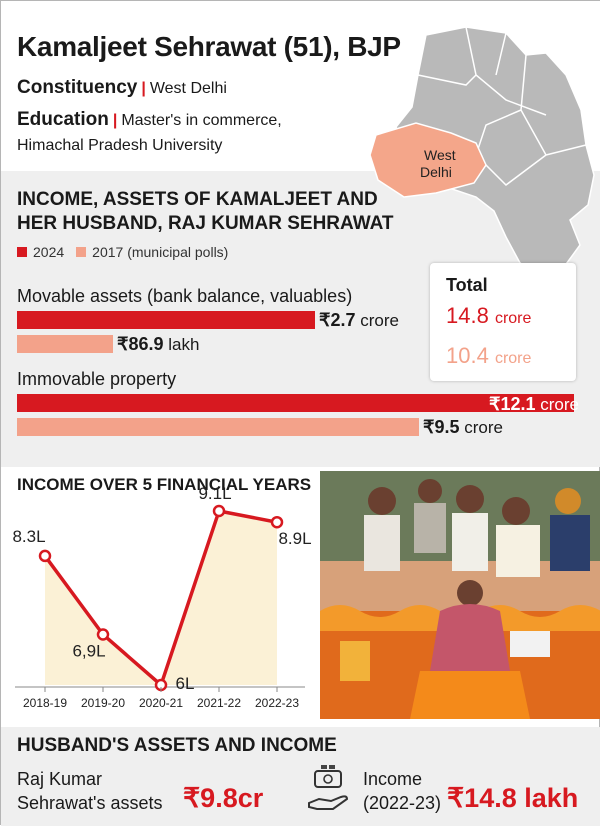  Describe the element at coordinates (489, 355) in the screenshot. I see `total-2017: 10.4 crore` at that location.